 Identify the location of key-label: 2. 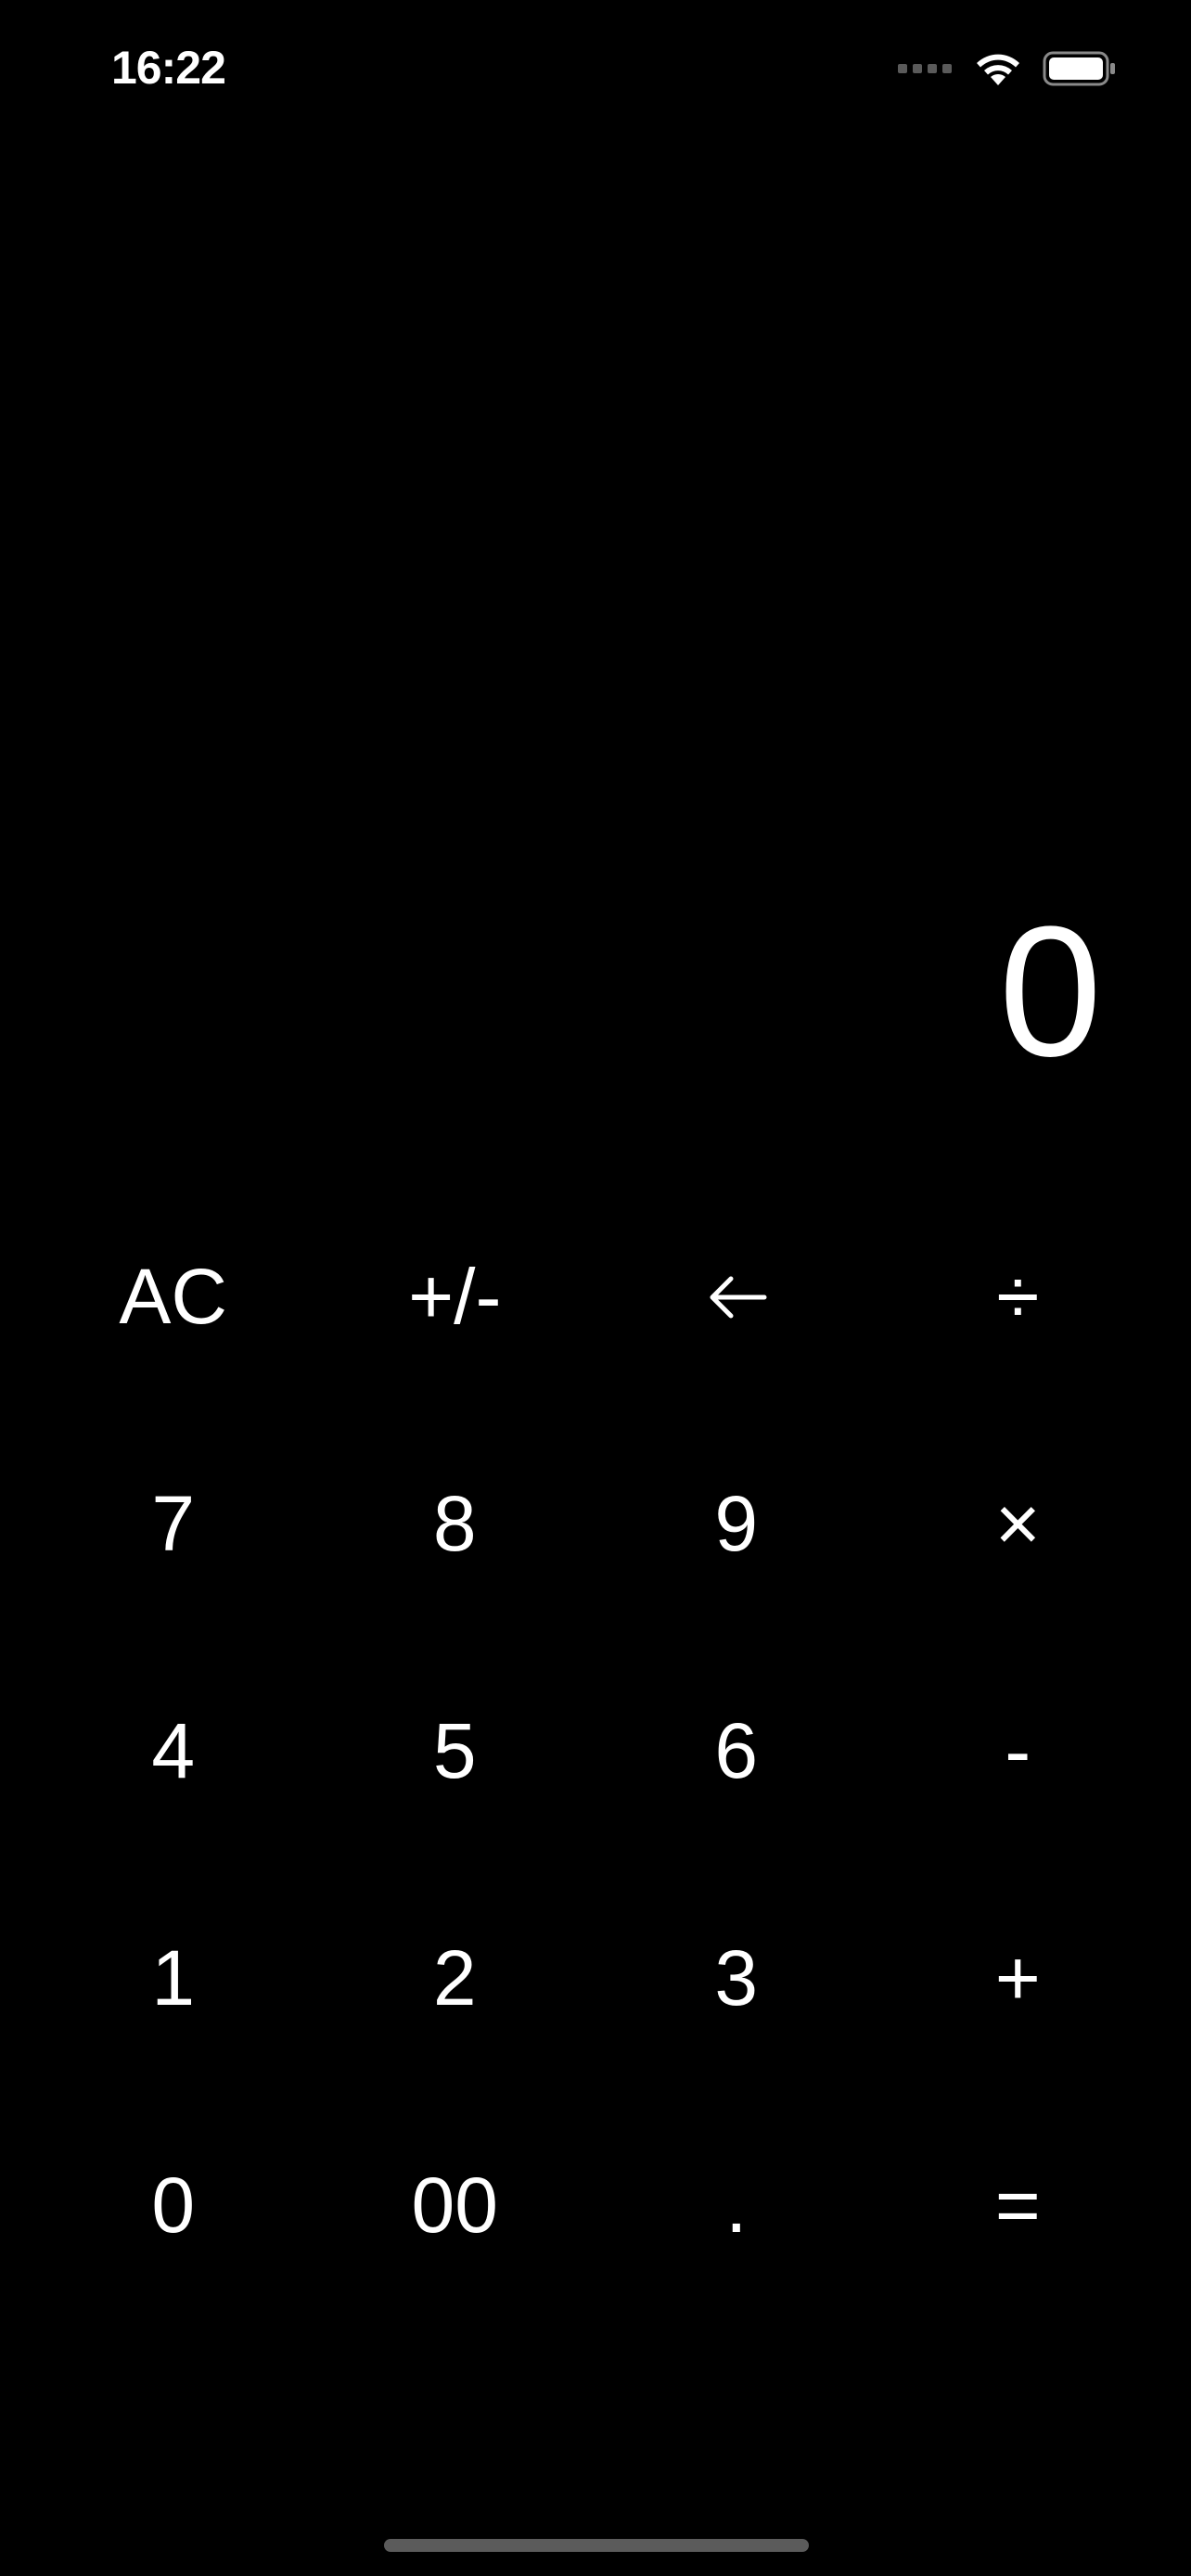
(454, 1978).